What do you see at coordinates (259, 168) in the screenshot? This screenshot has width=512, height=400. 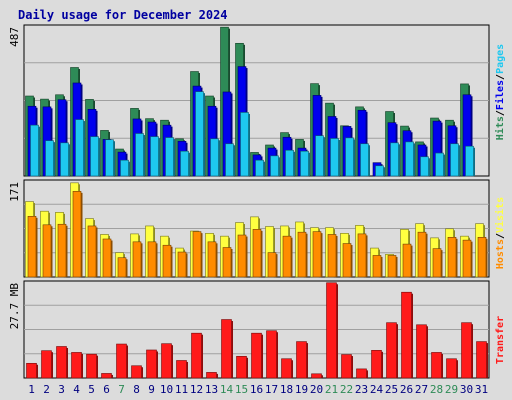 I see `bar-pages-16-face` at bounding box center [259, 168].